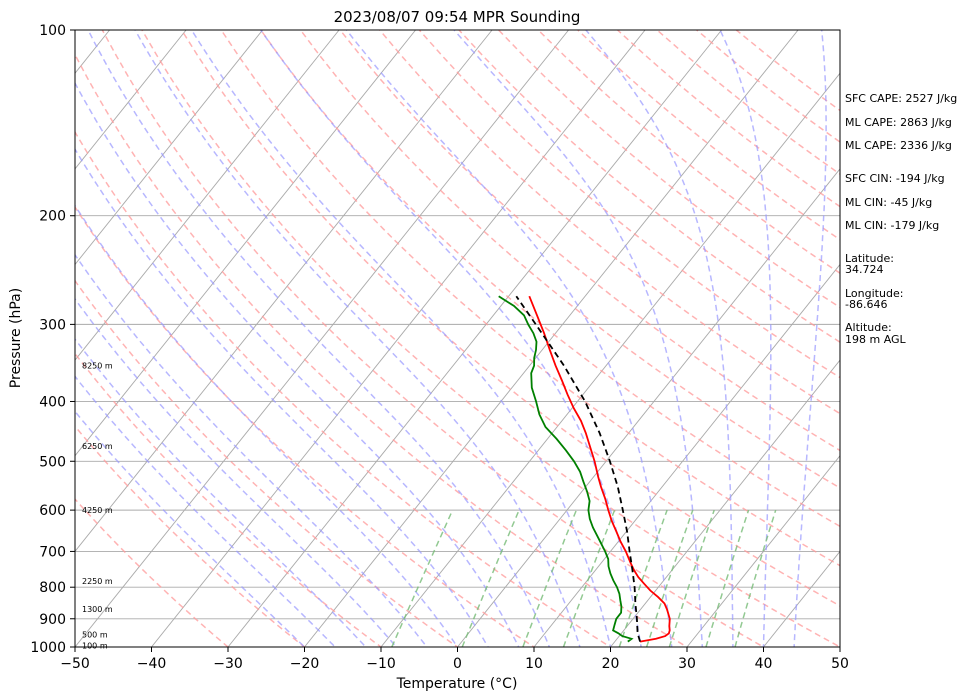 Image resolution: width=968 pixels, height=700 pixels. I want to click on height-label: 500 m, so click(95, 635).